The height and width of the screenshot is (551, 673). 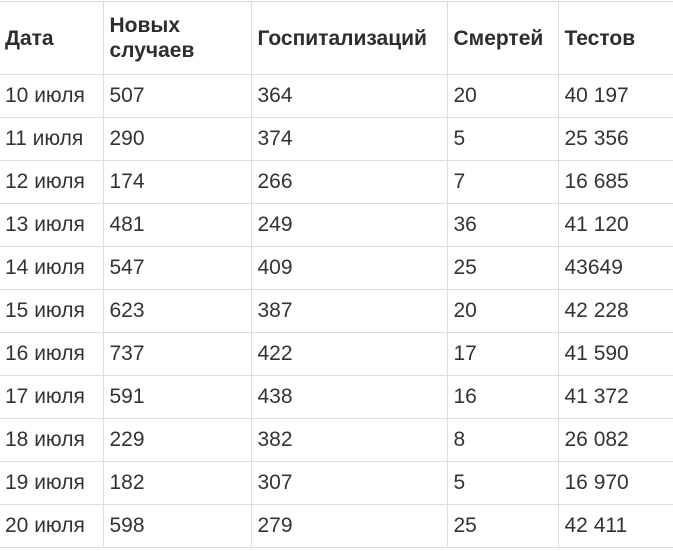 What do you see at coordinates (348, 483) in the screenshot?
I see `cell-hospitalizations: 307` at bounding box center [348, 483].